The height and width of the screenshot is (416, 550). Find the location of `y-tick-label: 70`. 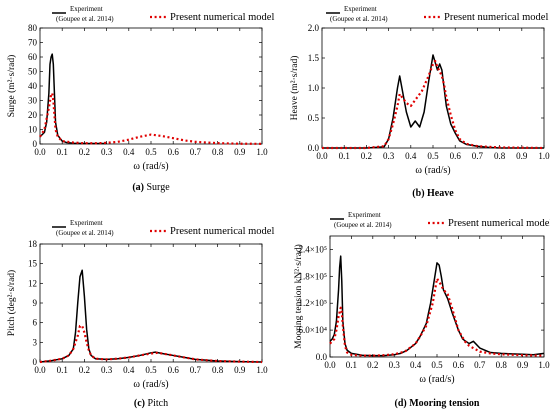

y-tick-label: 70 is located at coordinates (33, 43).